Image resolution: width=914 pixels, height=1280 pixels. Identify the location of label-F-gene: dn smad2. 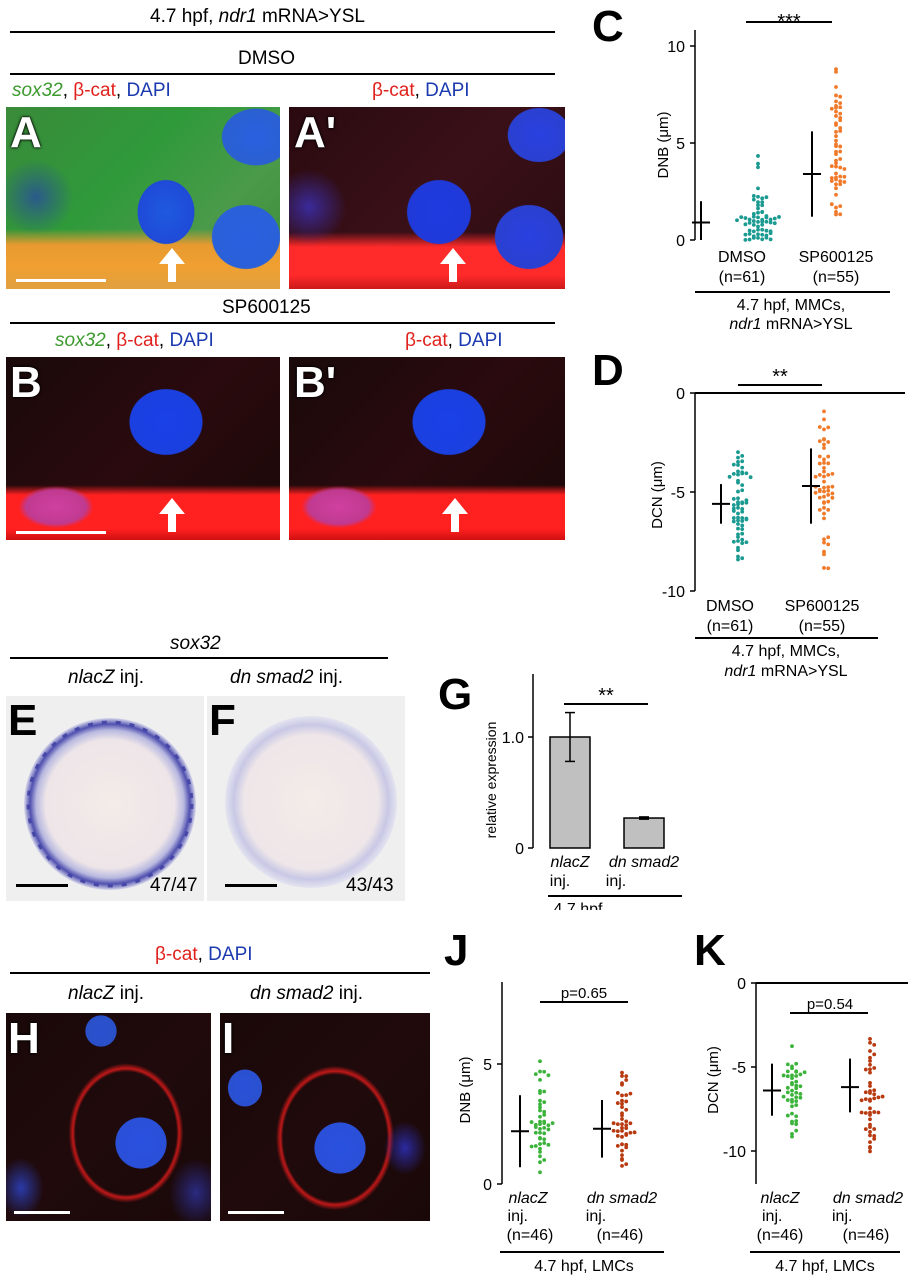
(272, 677).